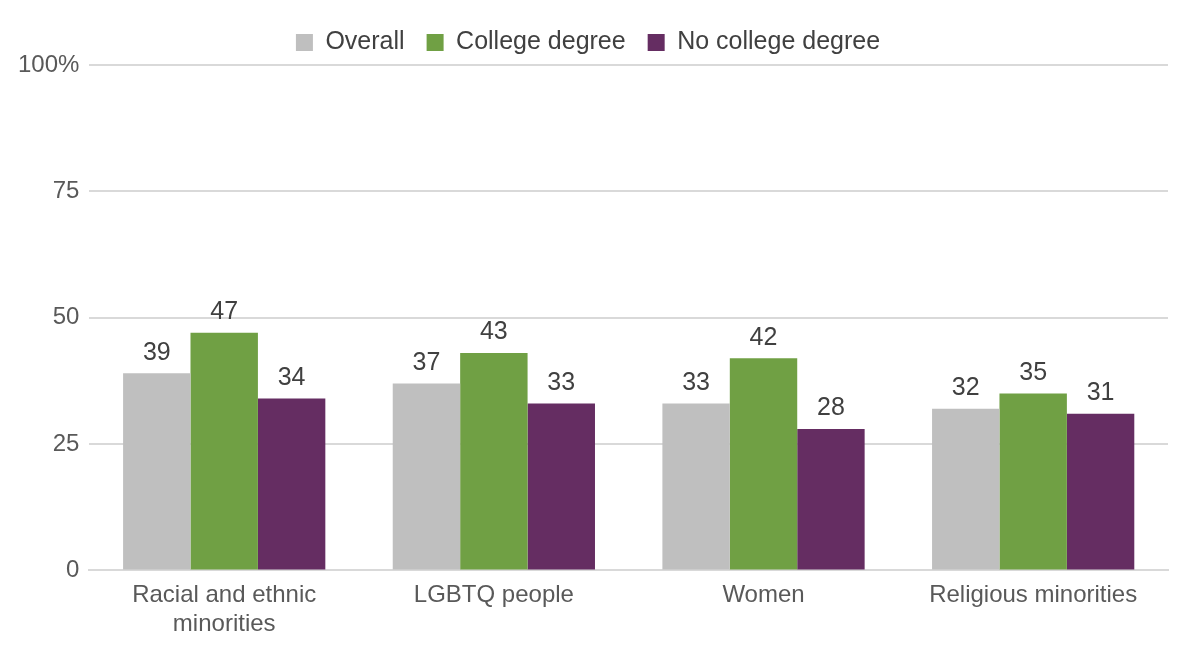 The image size is (1188, 652). Describe the element at coordinates (48, 63) in the screenshot. I see `y-tick-label: 100%` at that location.